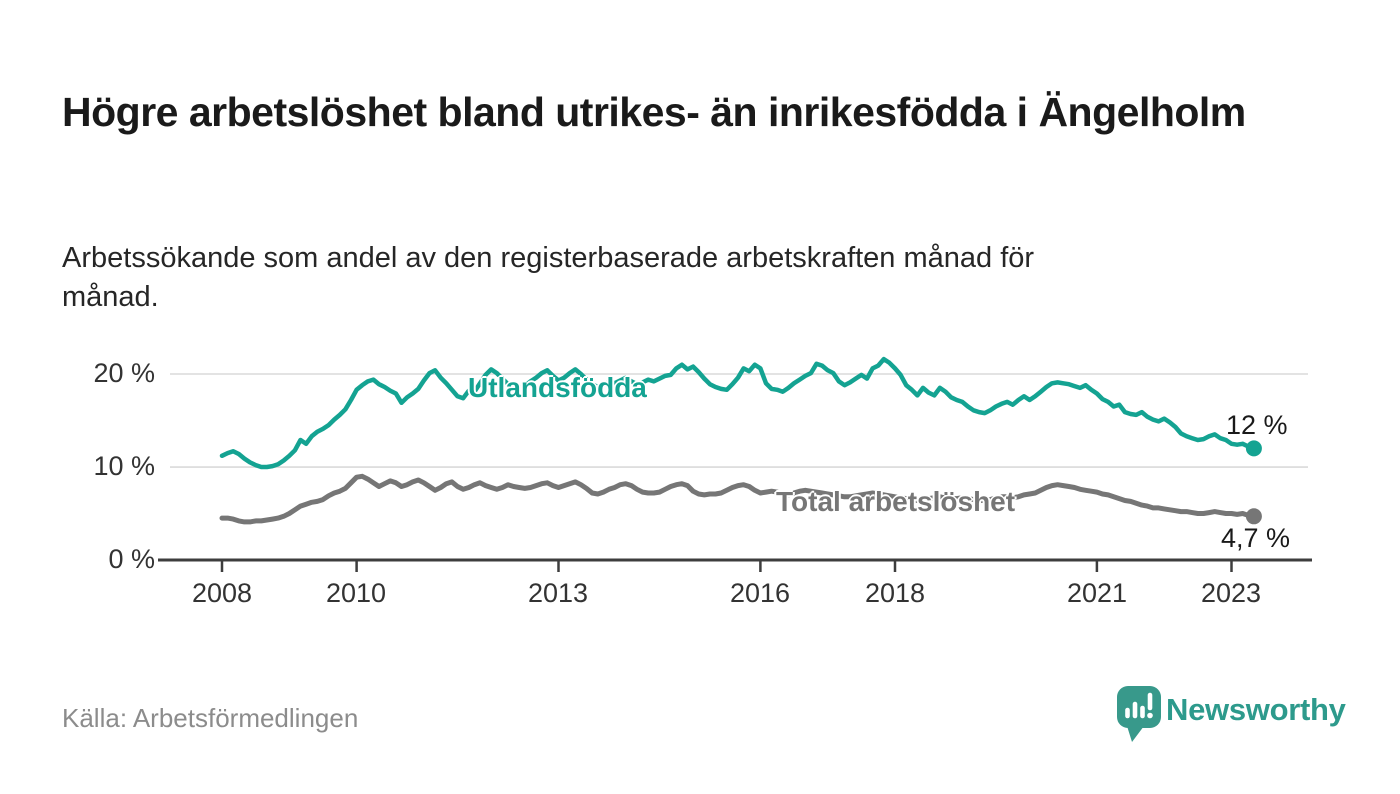  What do you see at coordinates (356, 593) in the screenshot?
I see `x-tick-label-2010: 2010` at bounding box center [356, 593].